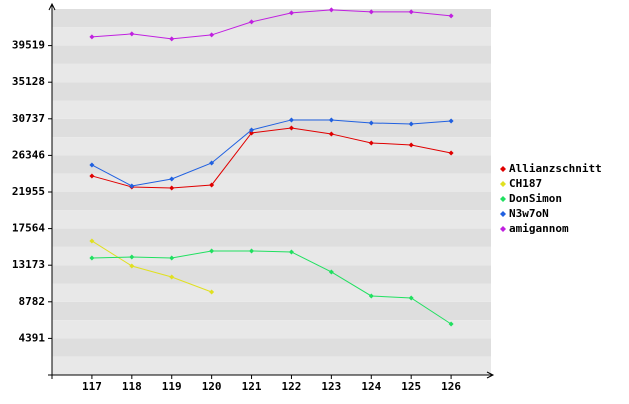  Describe the element at coordinates (252, 386) in the screenshot. I see `x-tick-label: 121` at that location.